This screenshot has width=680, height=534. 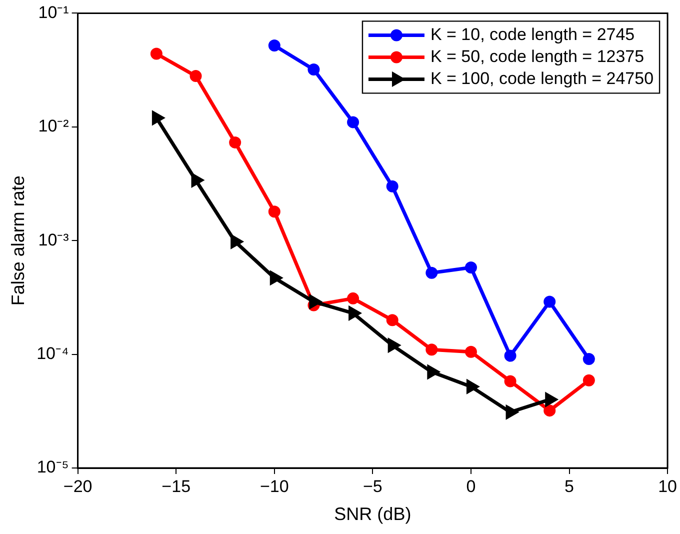 I want to click on x-tick-label: 0, so click(x=471, y=486).